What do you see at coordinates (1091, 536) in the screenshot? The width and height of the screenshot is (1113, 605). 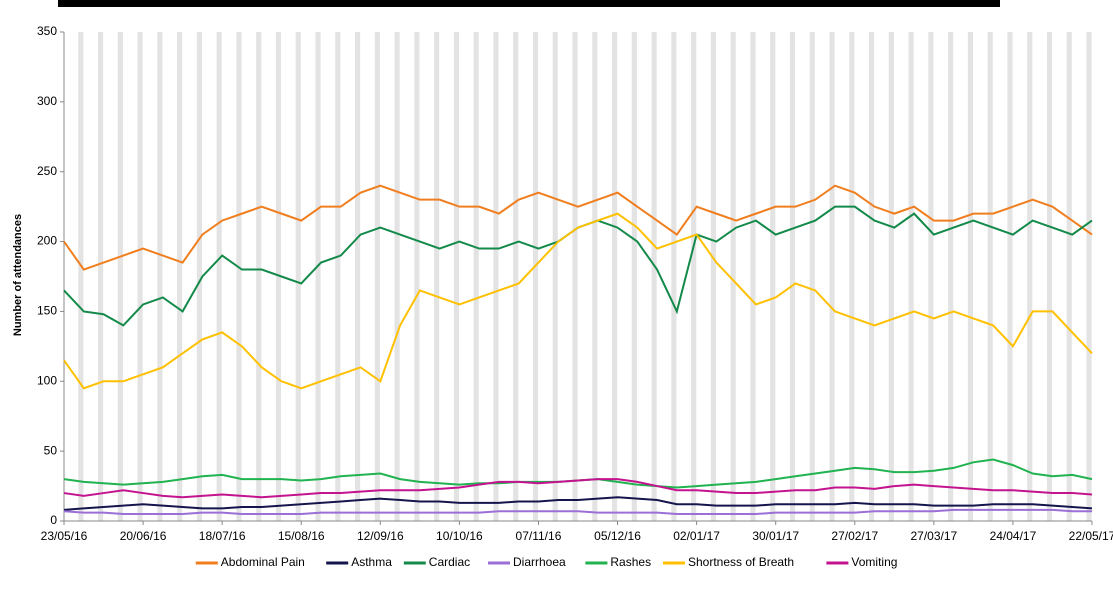 I see `x-tick-label: 22/05/17` at bounding box center [1091, 536].